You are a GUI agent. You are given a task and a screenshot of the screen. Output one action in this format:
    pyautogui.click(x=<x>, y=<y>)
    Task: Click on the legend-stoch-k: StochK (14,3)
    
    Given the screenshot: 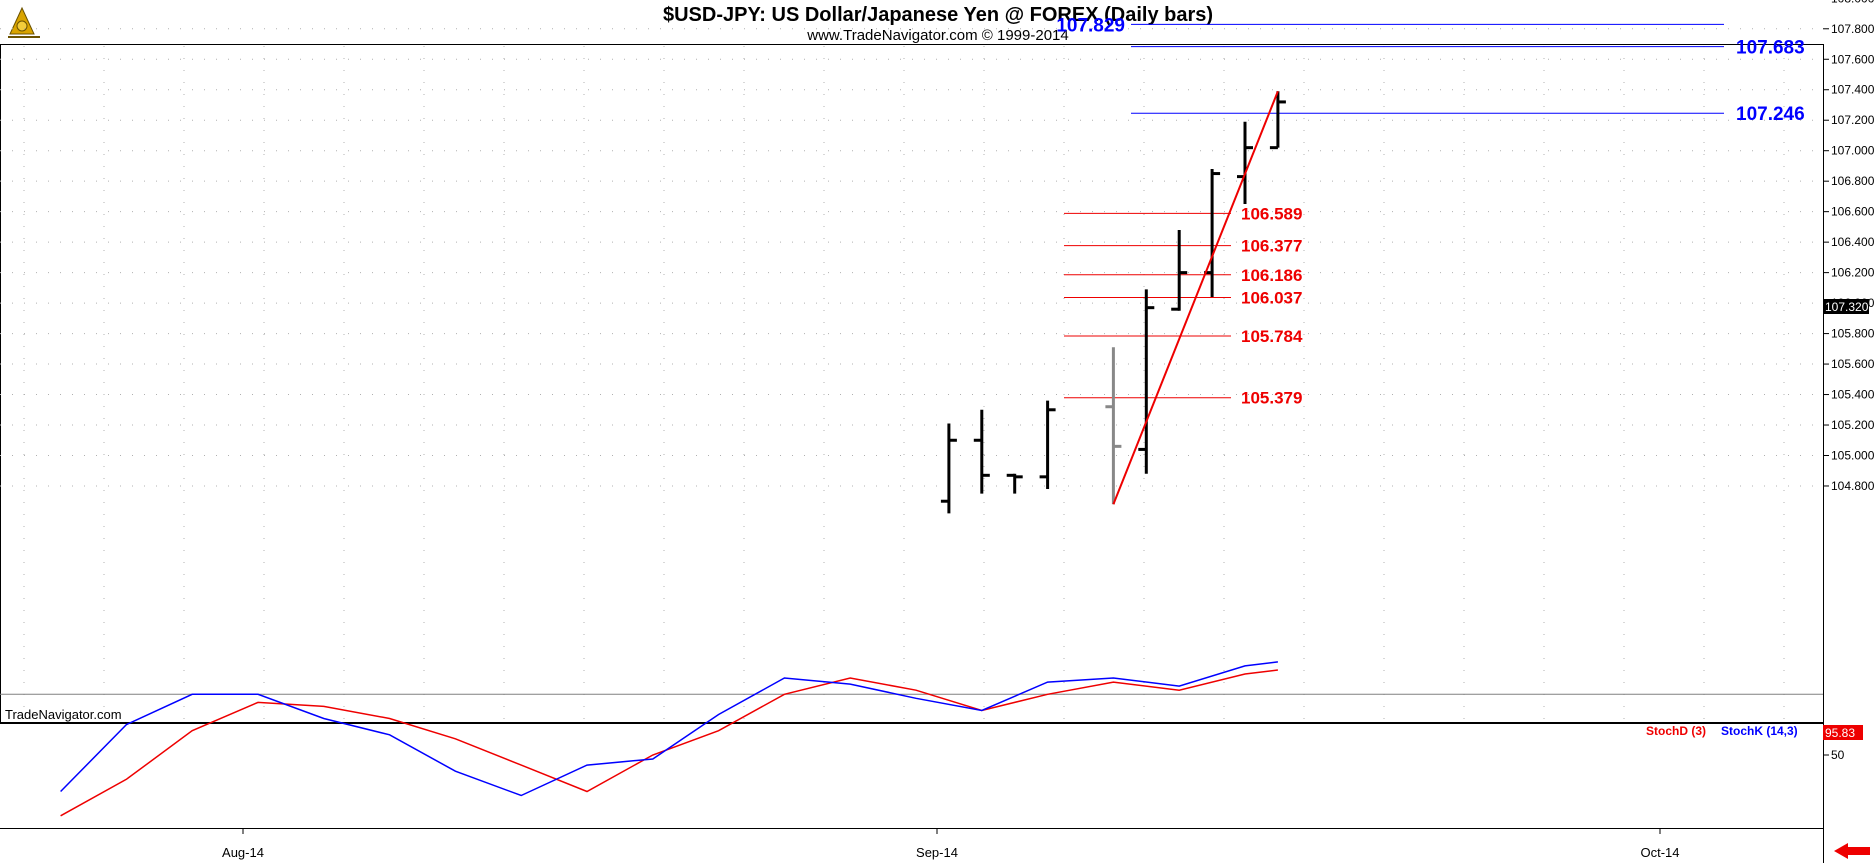 What is the action you would take?
    pyautogui.click(x=1759, y=731)
    